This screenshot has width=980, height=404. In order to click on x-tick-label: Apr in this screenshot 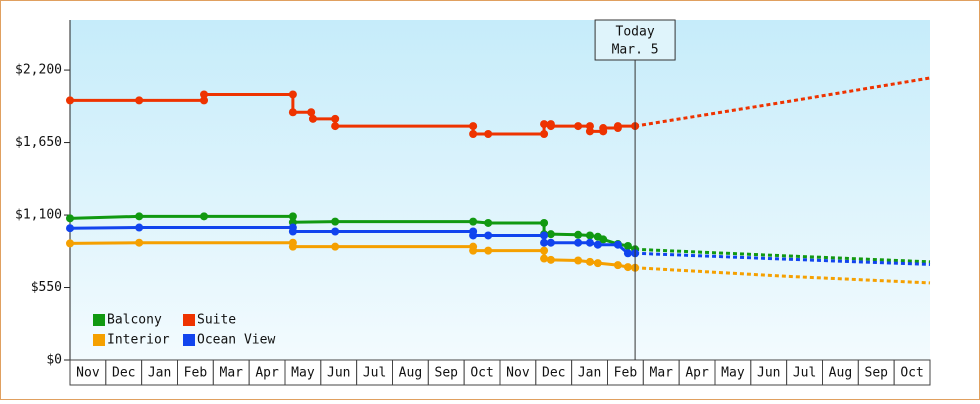, I will do `click(697, 373)`.